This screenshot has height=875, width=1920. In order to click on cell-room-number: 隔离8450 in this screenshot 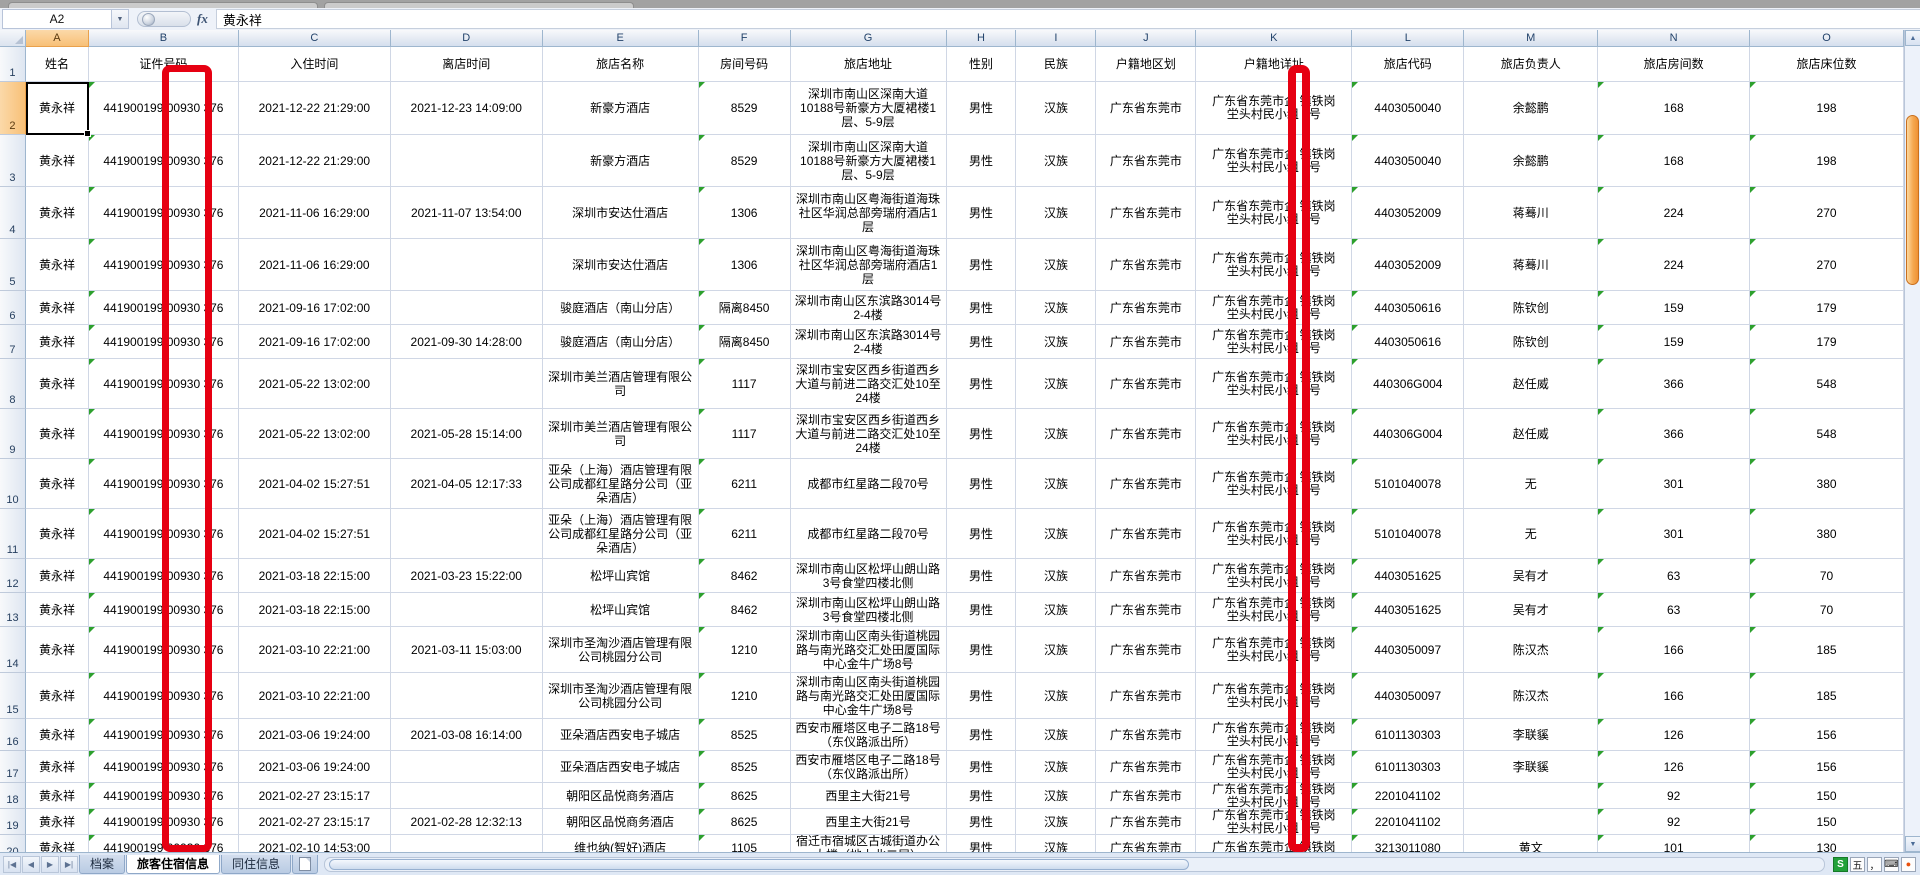, I will do `click(744, 308)`.